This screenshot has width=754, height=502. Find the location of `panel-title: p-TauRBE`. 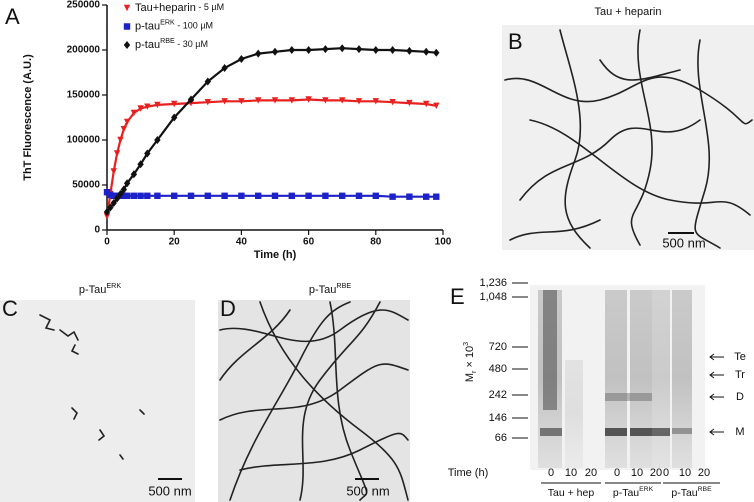

panel-title: p-TauRBE is located at coordinates (330, 289).